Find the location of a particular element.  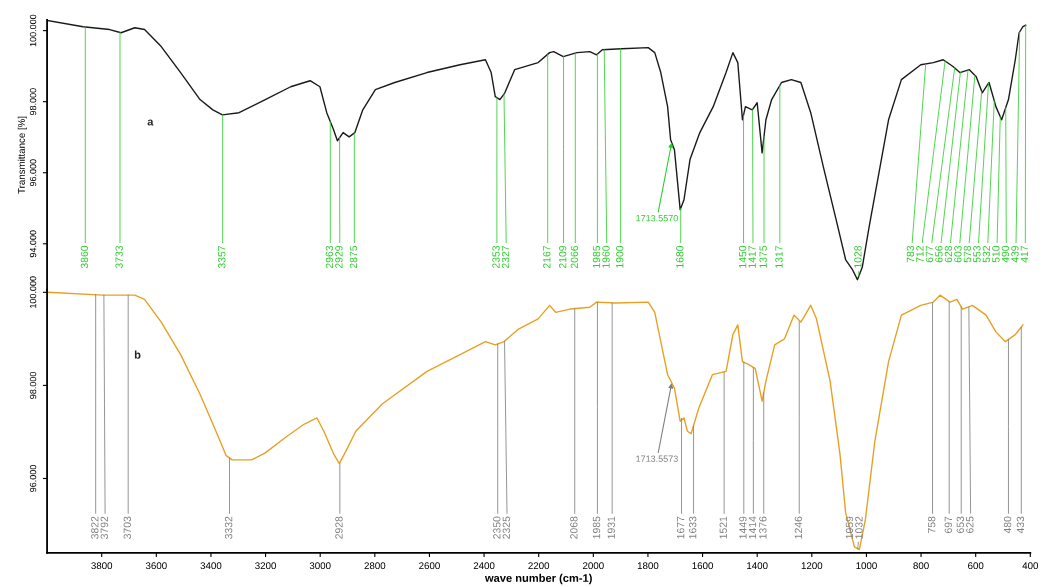

annotation: 1931 is located at coordinates (611, 527).